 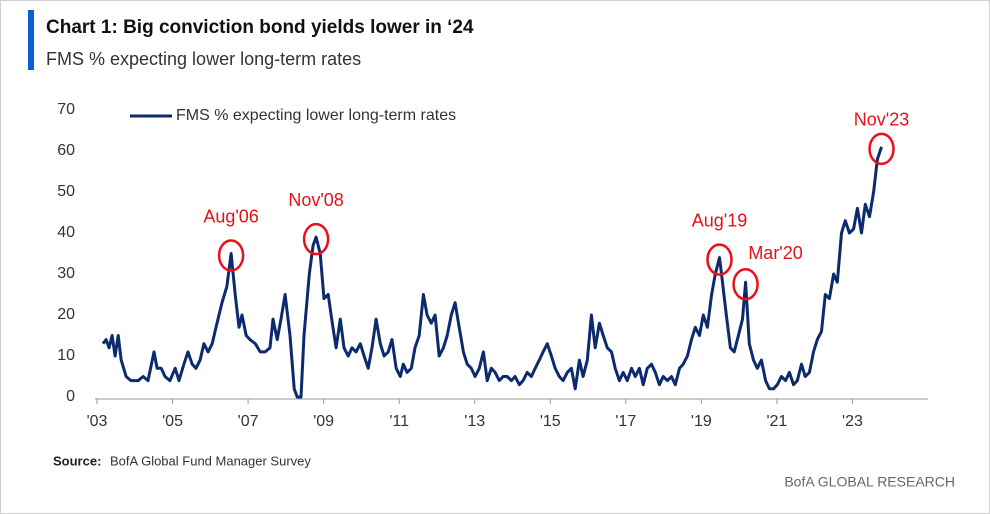 What do you see at coordinates (77, 460) in the screenshot?
I see `source-label: Source:` at bounding box center [77, 460].